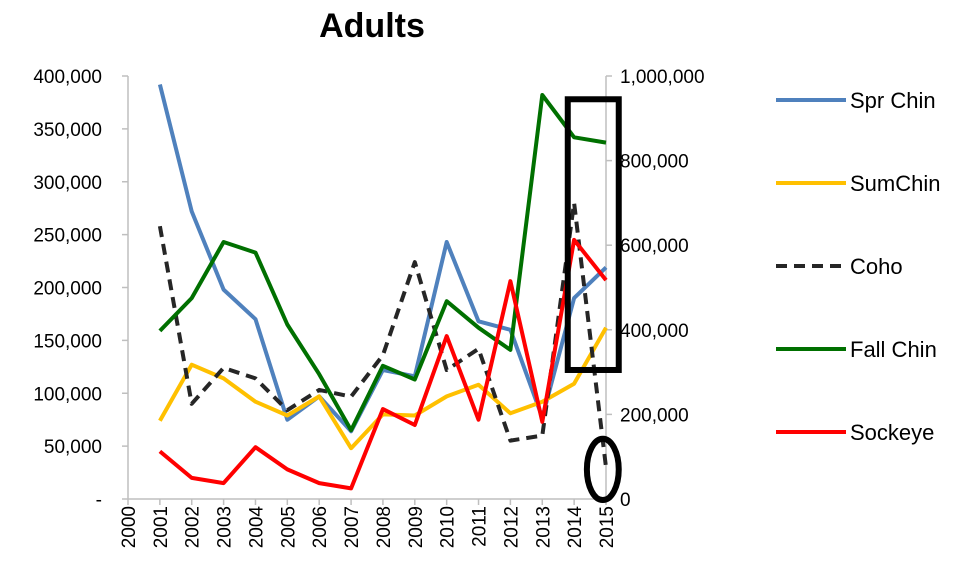 The image size is (965, 572). Describe the element at coordinates (383, 388) in the screenshot. I see `series-line-sumchin` at that location.